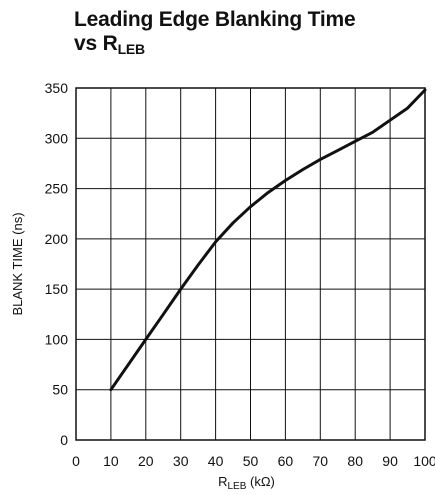 The height and width of the screenshot is (495, 435). Describe the element at coordinates (111, 461) in the screenshot. I see `x-tick-label: 10` at that location.